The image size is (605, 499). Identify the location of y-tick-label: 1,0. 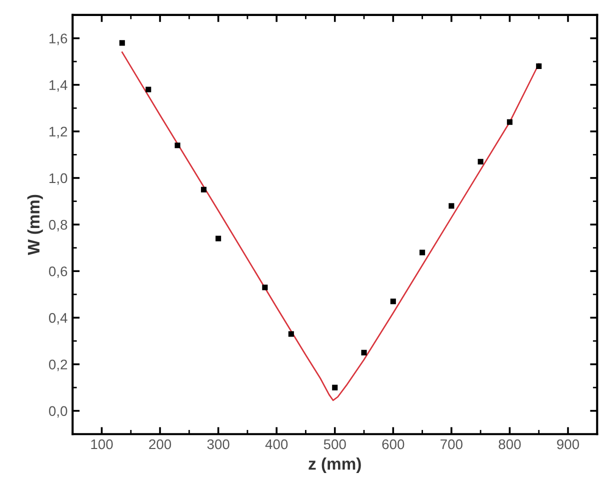
(58, 179).